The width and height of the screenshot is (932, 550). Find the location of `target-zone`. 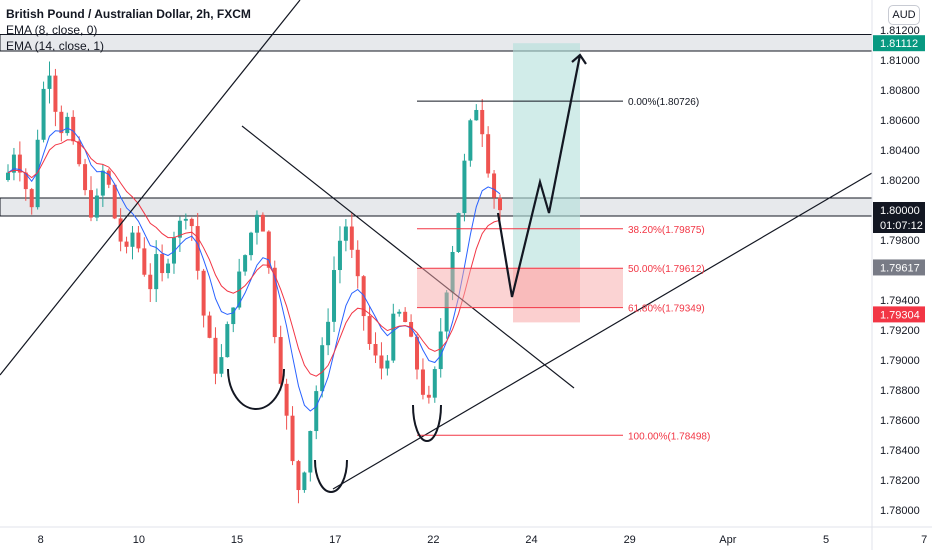

target-zone is located at coordinates (546, 155).